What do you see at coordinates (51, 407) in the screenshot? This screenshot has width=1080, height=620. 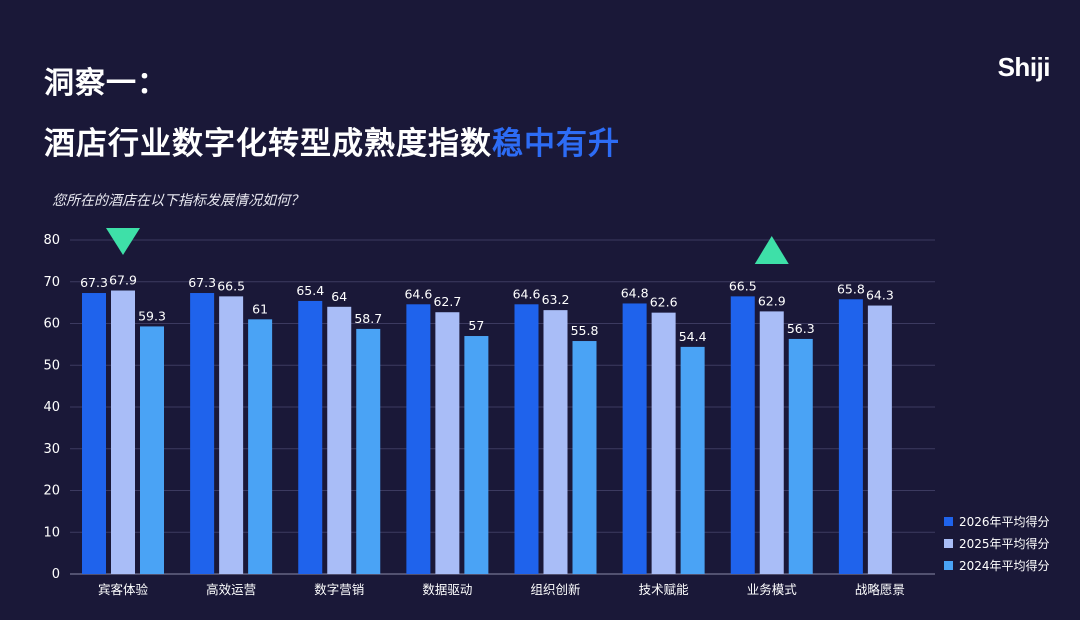 I see `y-tick-label: 40` at bounding box center [51, 407].